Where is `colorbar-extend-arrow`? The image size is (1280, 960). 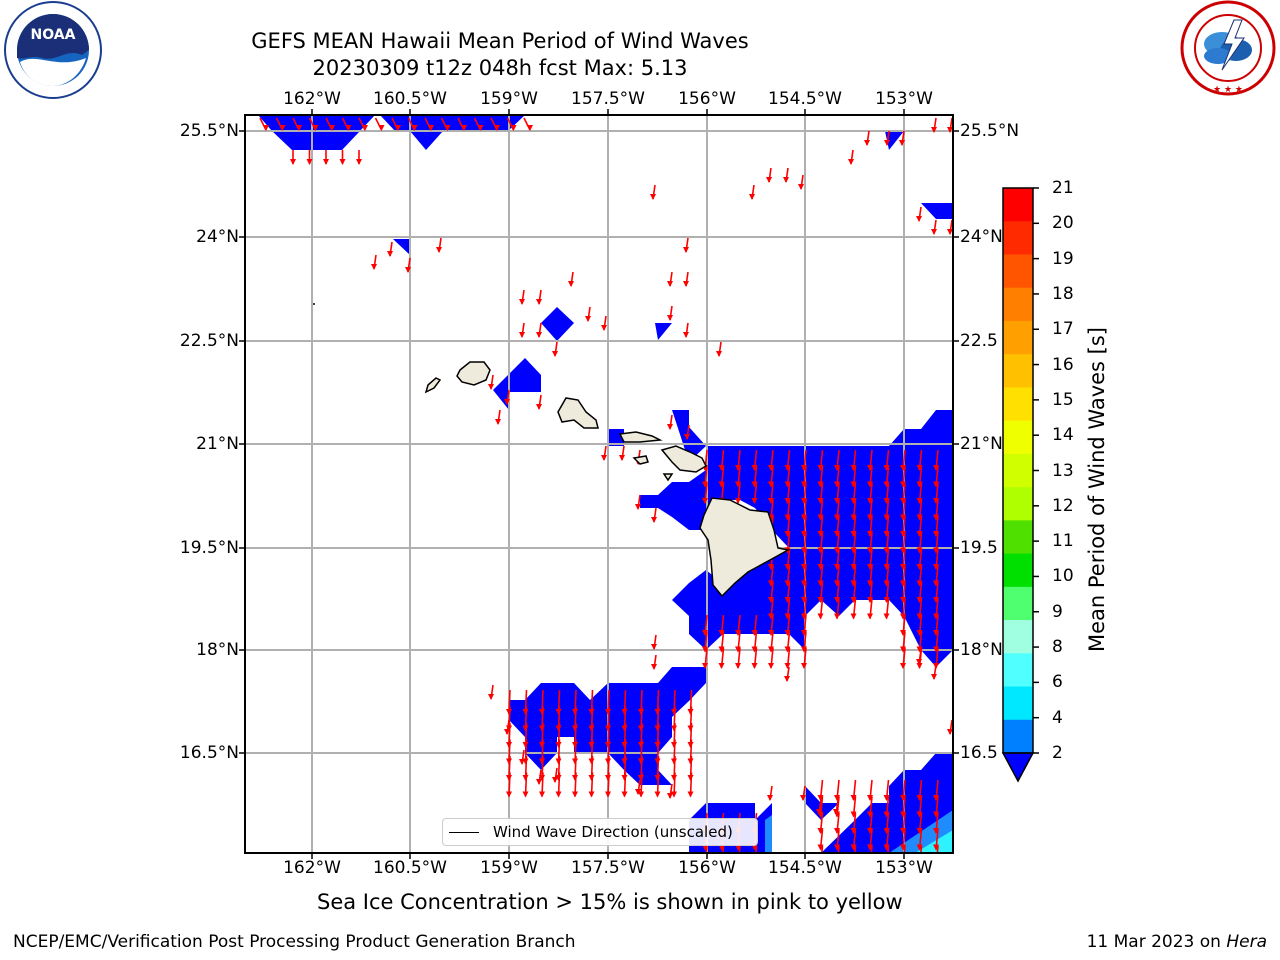
colorbar-extend-arrow is located at coordinates (1018, 767).